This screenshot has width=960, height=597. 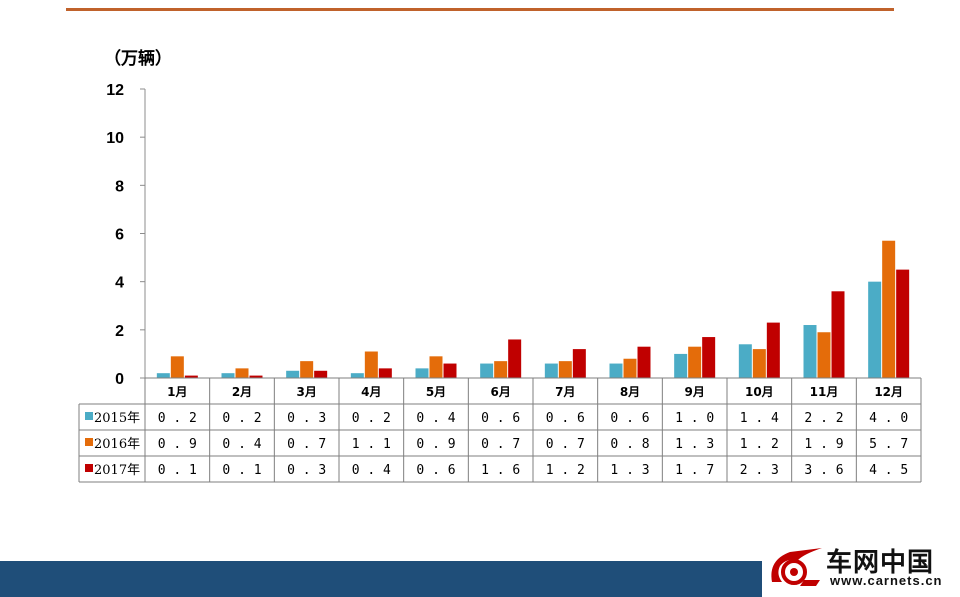 What do you see at coordinates (119, 186) in the screenshot?
I see `y-tick-label: 8` at bounding box center [119, 186].